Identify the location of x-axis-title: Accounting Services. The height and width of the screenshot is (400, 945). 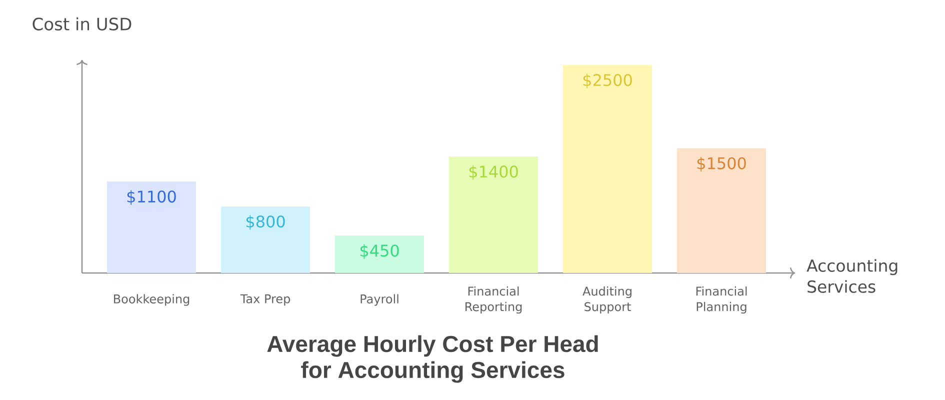
(852, 276).